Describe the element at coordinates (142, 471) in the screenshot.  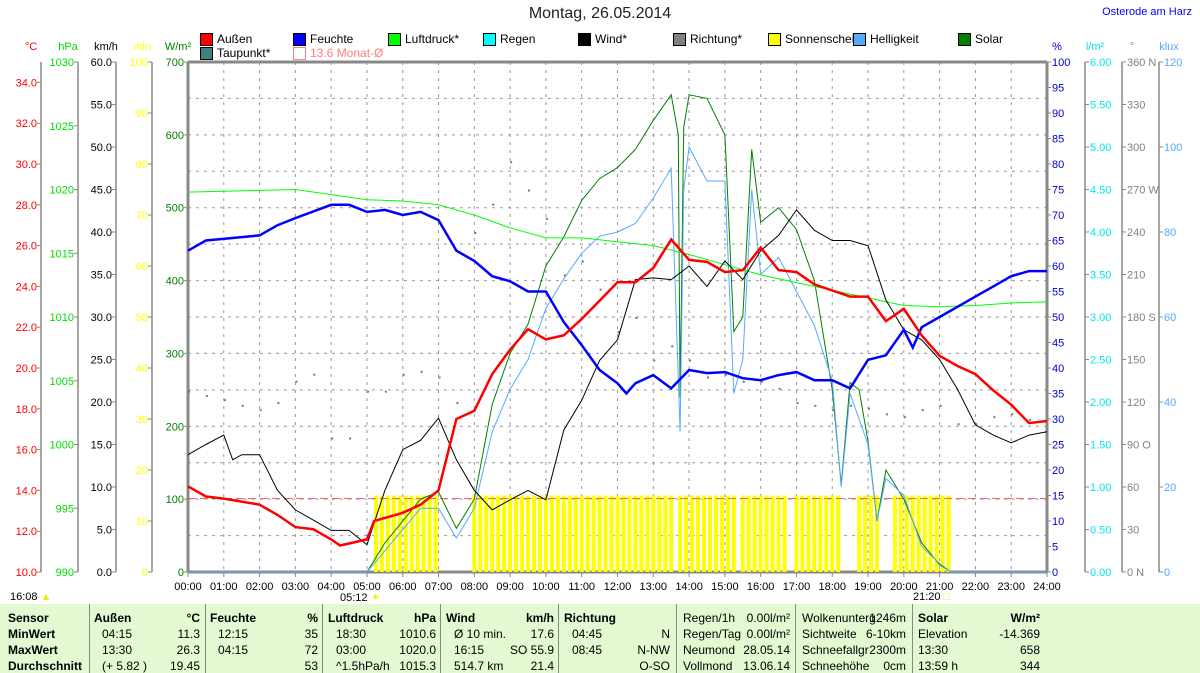
I see `axis-tick-label: 20` at that location.